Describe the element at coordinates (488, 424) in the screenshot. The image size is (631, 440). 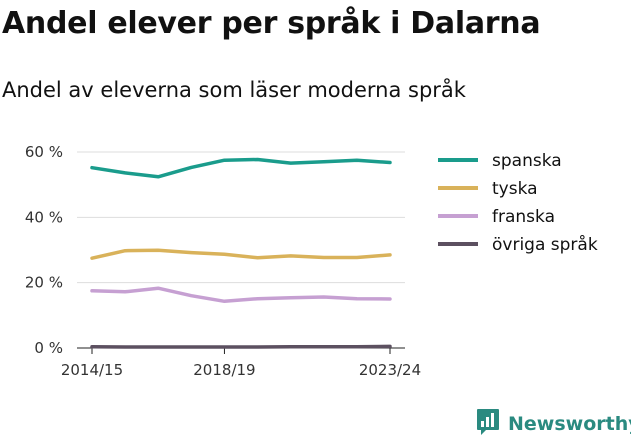
I see `bar-chart-icon` at that location.